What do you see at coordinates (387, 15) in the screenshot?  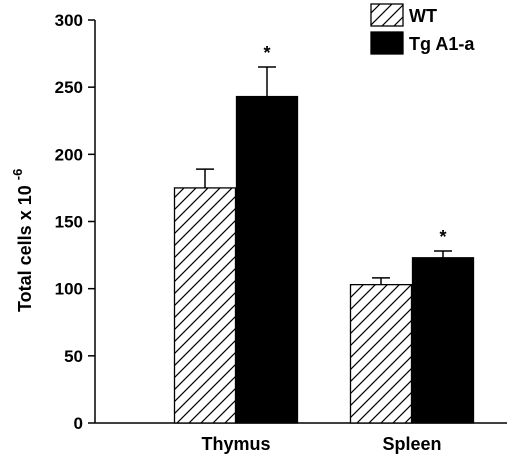 I see `legend-swatch-wt` at bounding box center [387, 15].